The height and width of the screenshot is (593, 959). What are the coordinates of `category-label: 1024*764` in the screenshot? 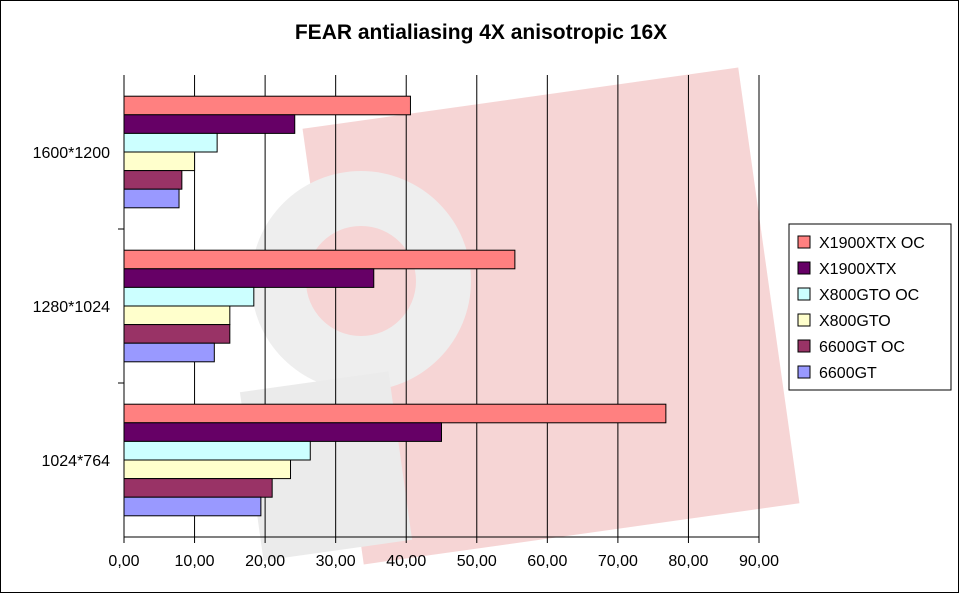 It's located at (75, 461).